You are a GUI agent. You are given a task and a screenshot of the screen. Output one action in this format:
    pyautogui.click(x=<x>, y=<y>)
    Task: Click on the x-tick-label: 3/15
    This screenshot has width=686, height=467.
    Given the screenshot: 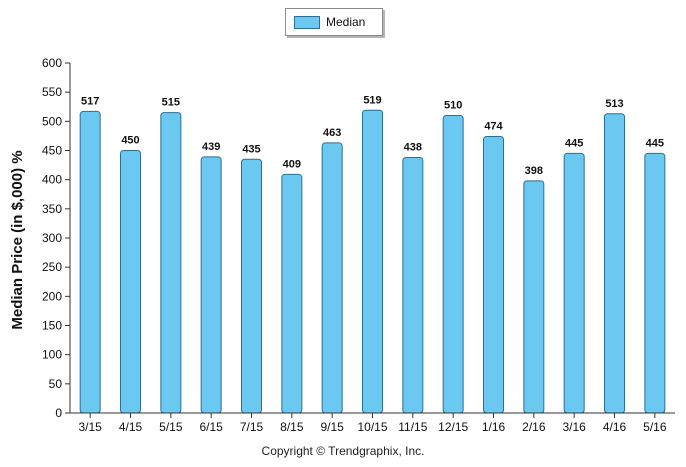 What is the action you would take?
    pyautogui.click(x=90, y=427)
    